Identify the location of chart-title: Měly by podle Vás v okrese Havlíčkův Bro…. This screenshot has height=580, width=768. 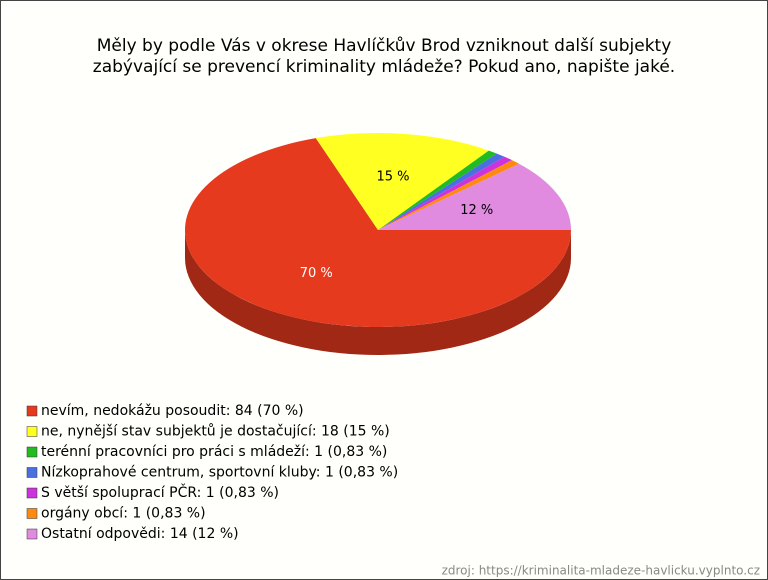
(384, 46).